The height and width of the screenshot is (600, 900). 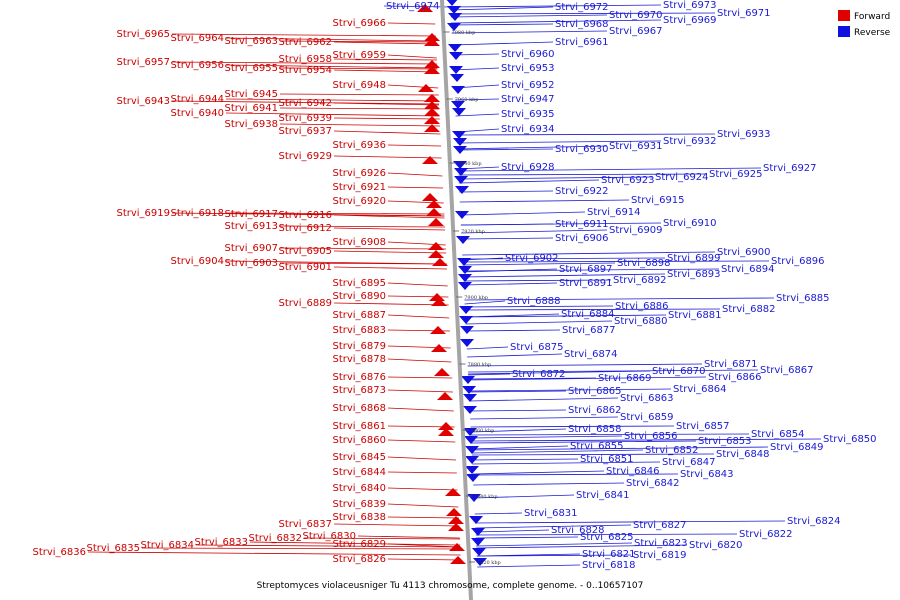 I want to click on forward-gene-label: Strvi_6860, so click(x=359, y=440).